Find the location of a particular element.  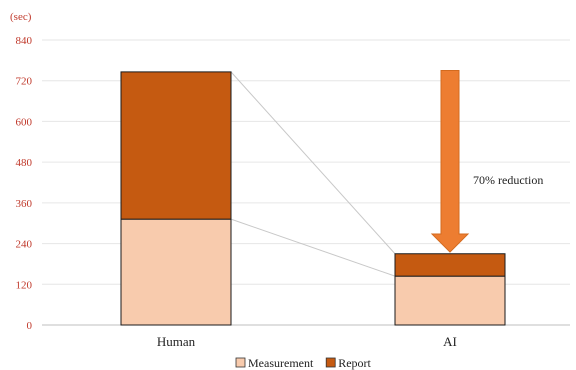

reduction-annotation: 70% reduction is located at coordinates (486, 161).